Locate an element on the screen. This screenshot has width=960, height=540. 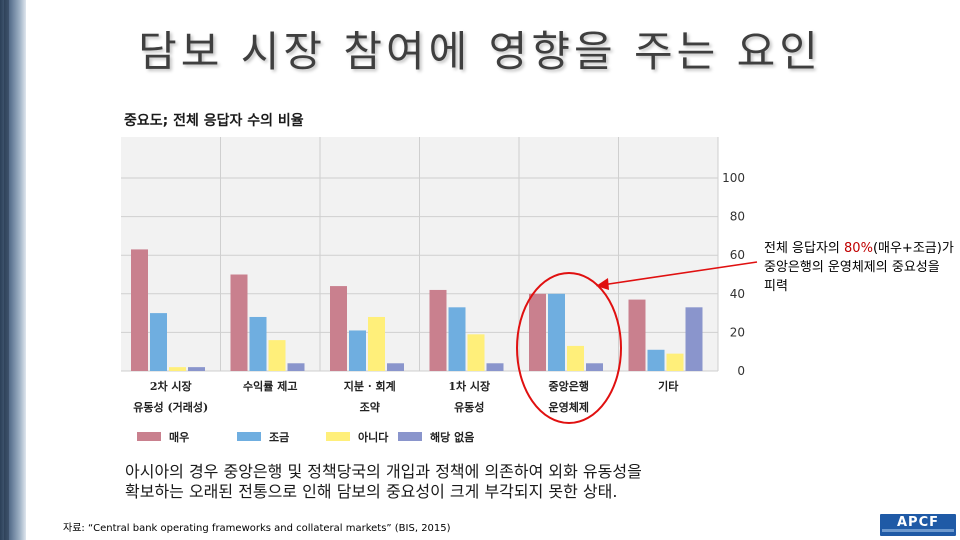
logo-text: APCF is located at coordinates (917, 522).